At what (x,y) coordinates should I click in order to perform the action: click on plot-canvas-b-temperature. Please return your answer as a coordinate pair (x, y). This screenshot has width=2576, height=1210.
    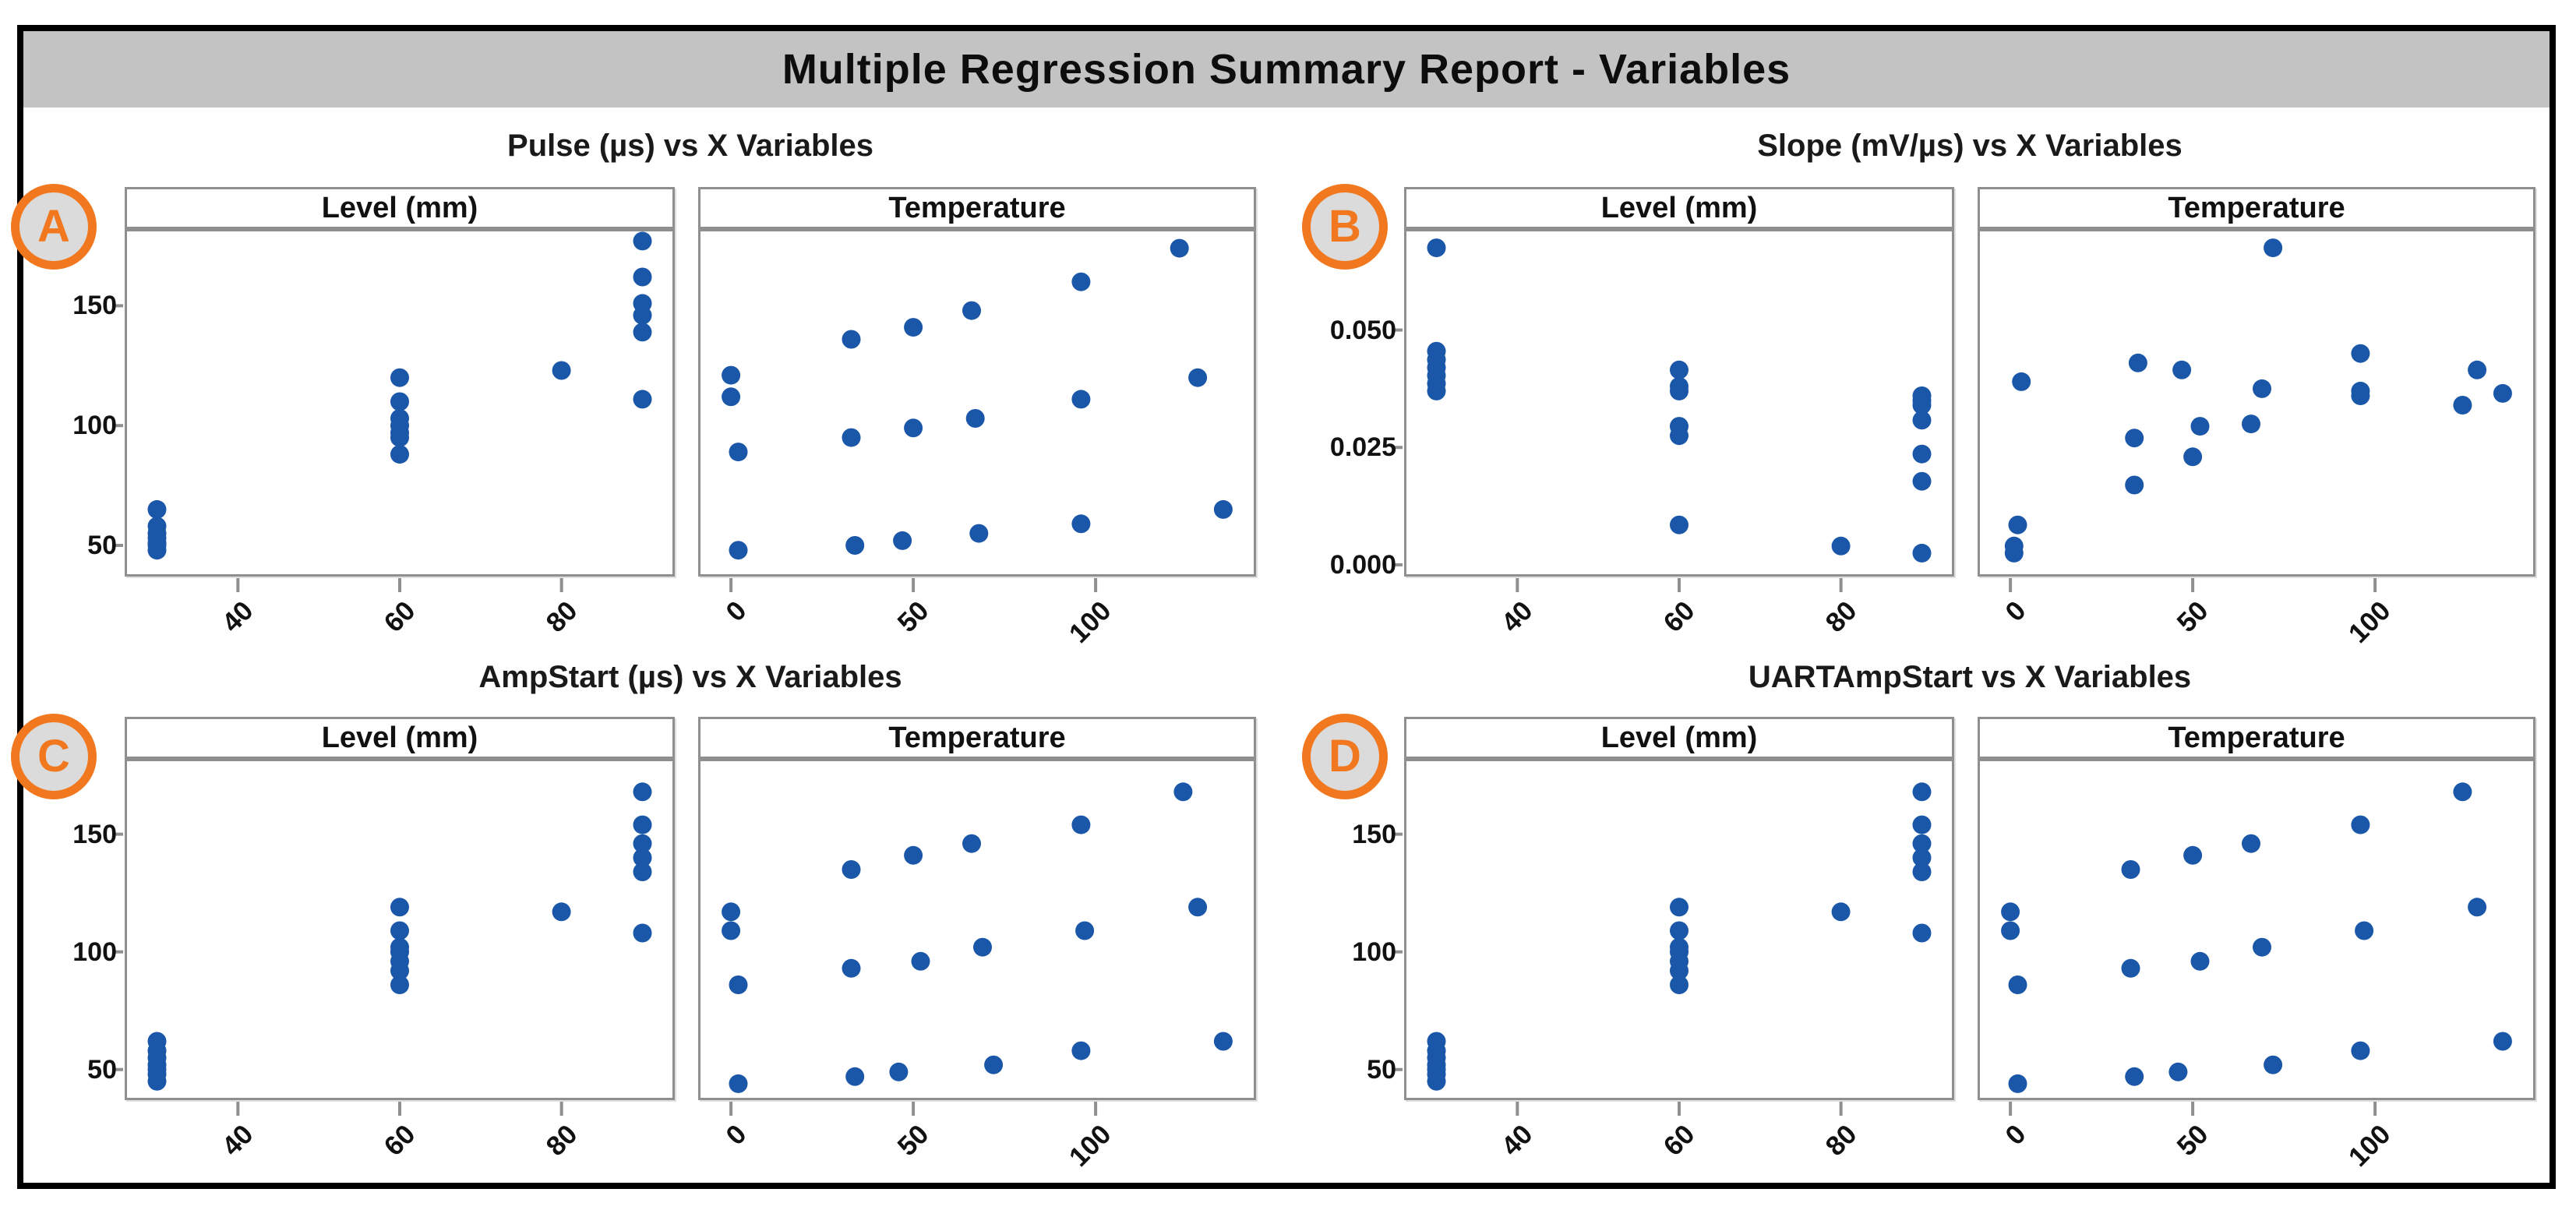
    Looking at the image, I should click on (2258, 415).